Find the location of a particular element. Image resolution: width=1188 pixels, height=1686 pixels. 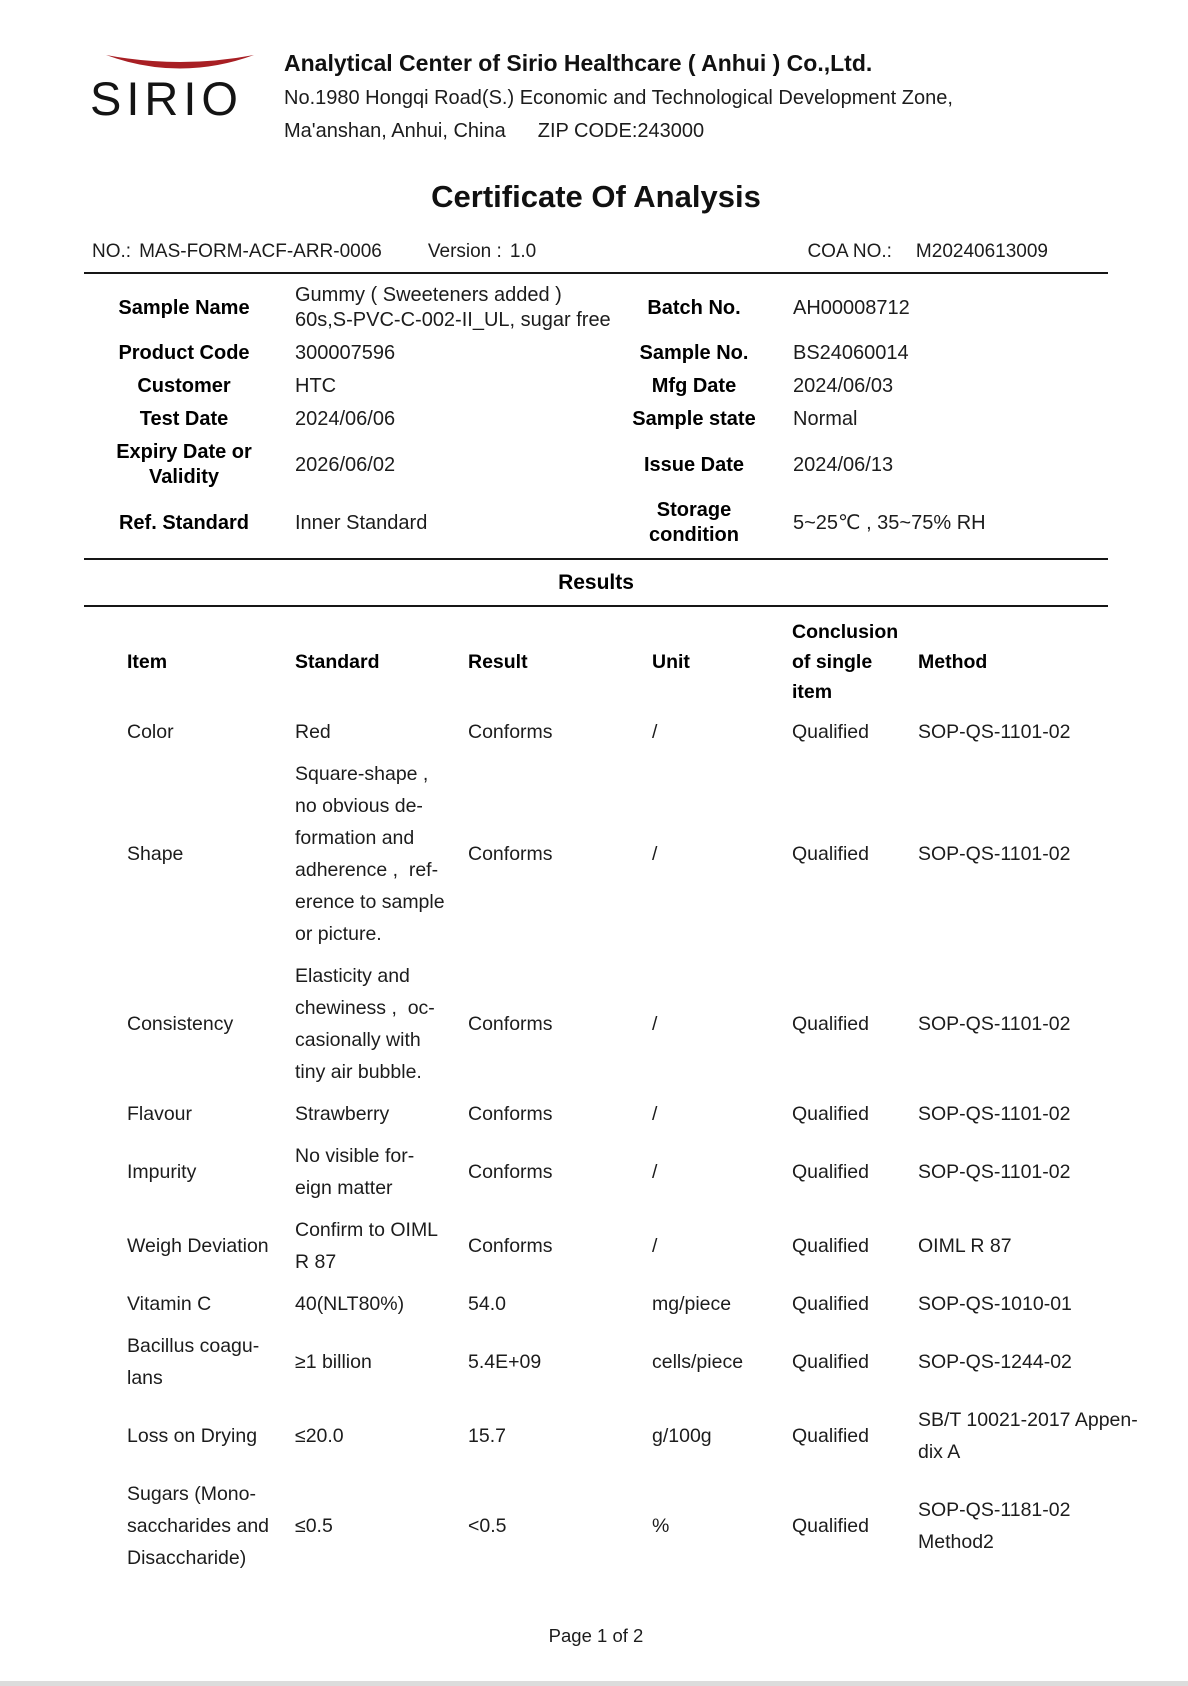

coa-no-label: COA NO.: is located at coordinates (849, 251).